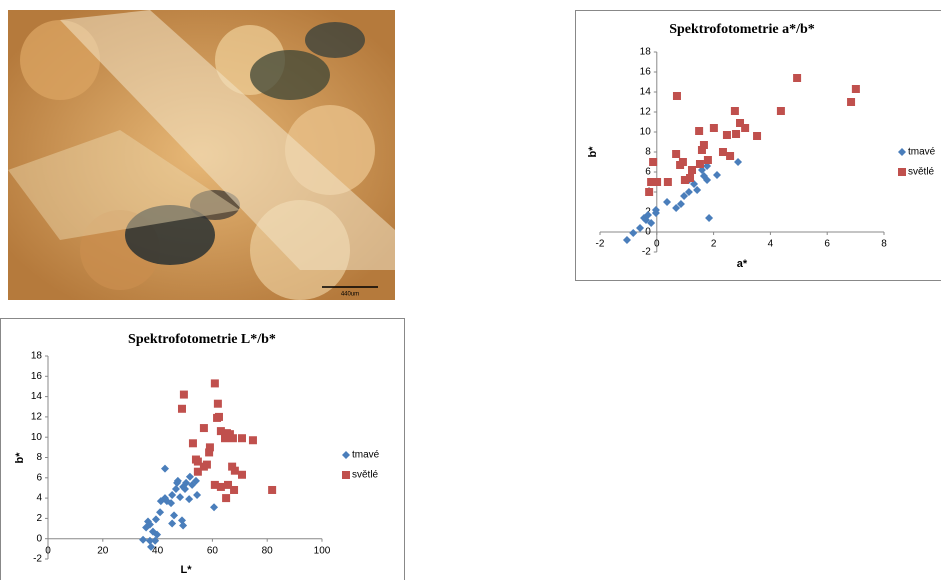  I want to click on y-axis-label: b*, so click(20, 458).